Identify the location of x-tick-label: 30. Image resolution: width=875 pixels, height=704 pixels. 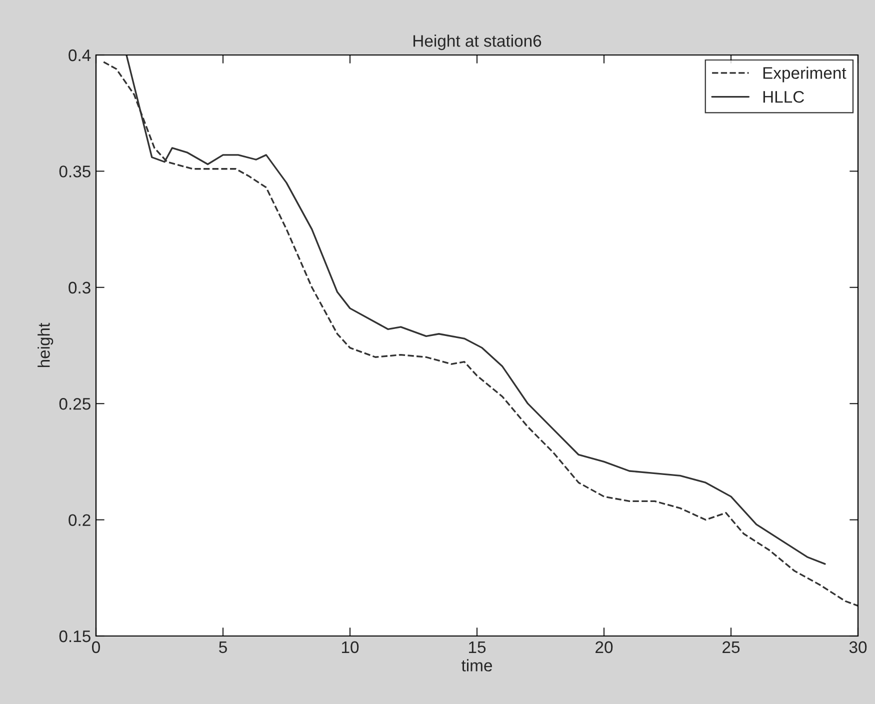
(858, 647).